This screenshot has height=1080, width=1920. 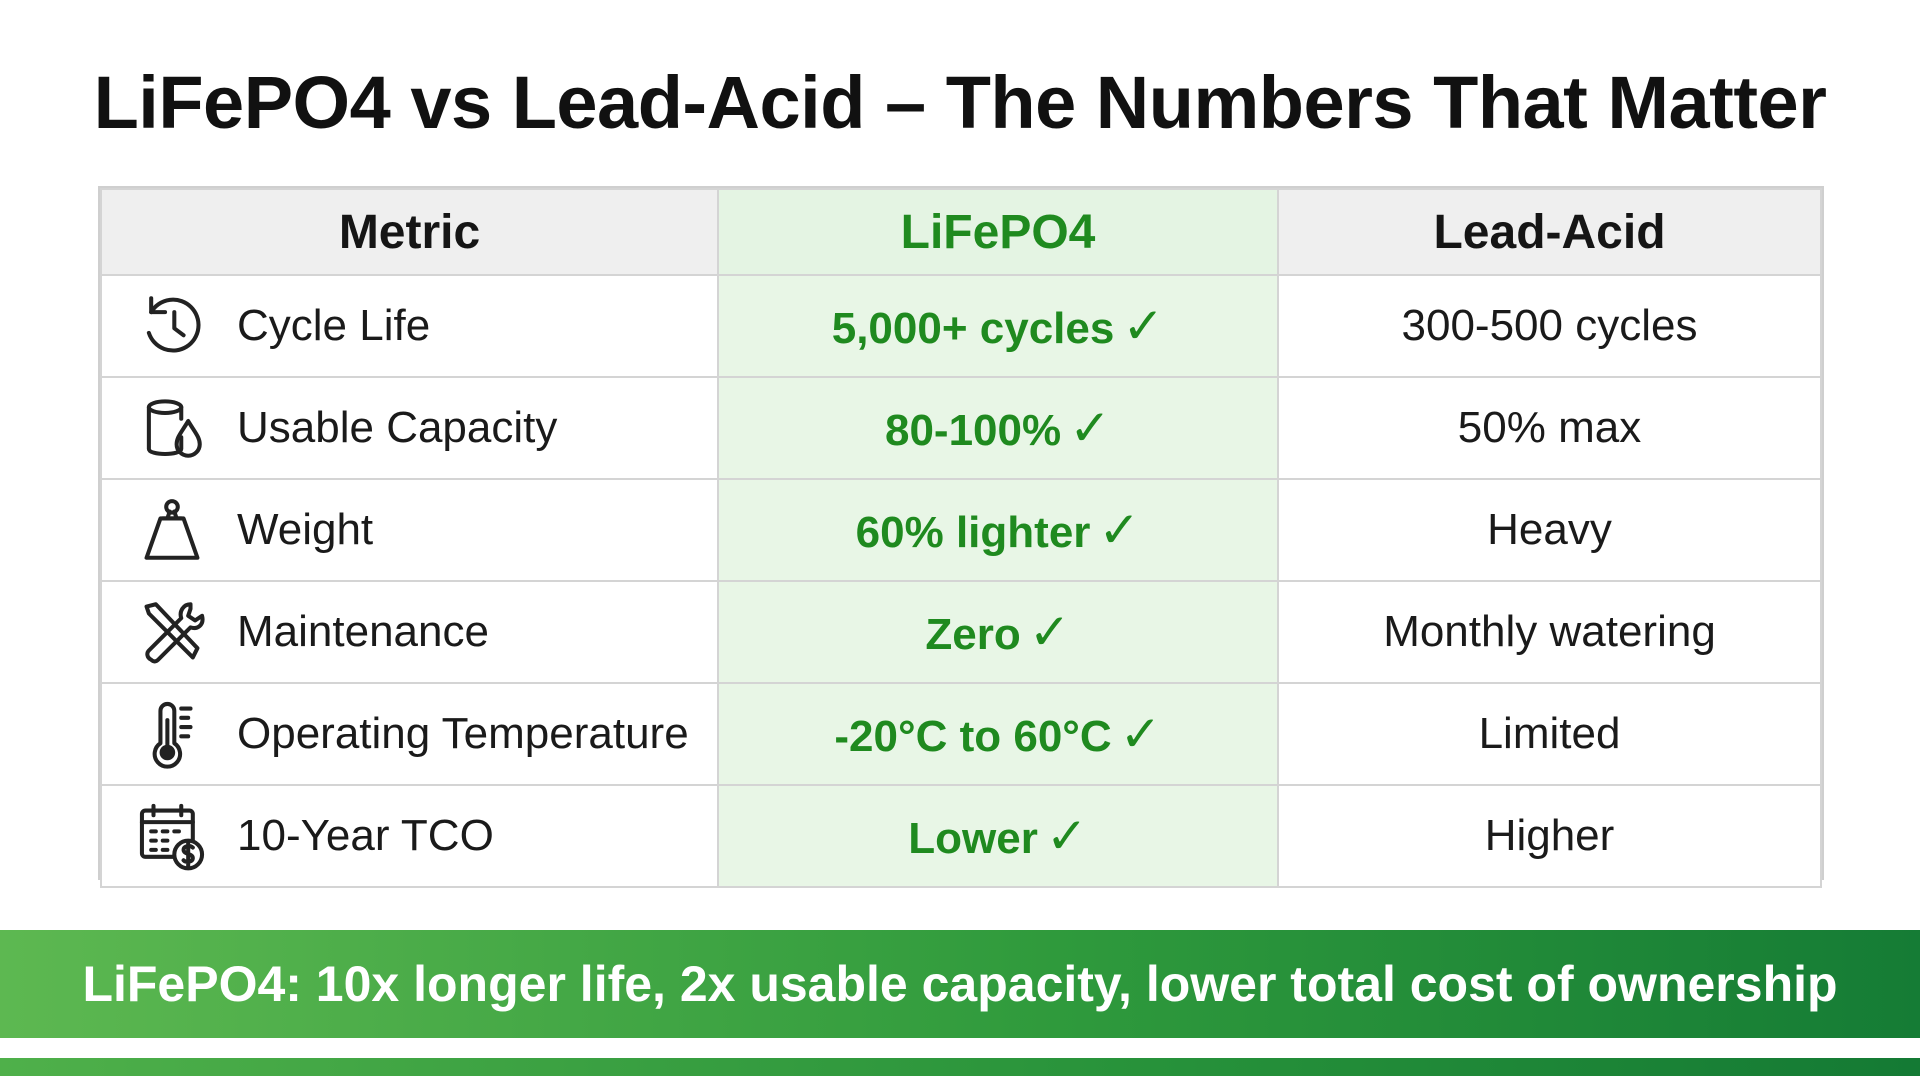 What do you see at coordinates (1549, 734) in the screenshot?
I see `lead-acid-value: Limited` at bounding box center [1549, 734].